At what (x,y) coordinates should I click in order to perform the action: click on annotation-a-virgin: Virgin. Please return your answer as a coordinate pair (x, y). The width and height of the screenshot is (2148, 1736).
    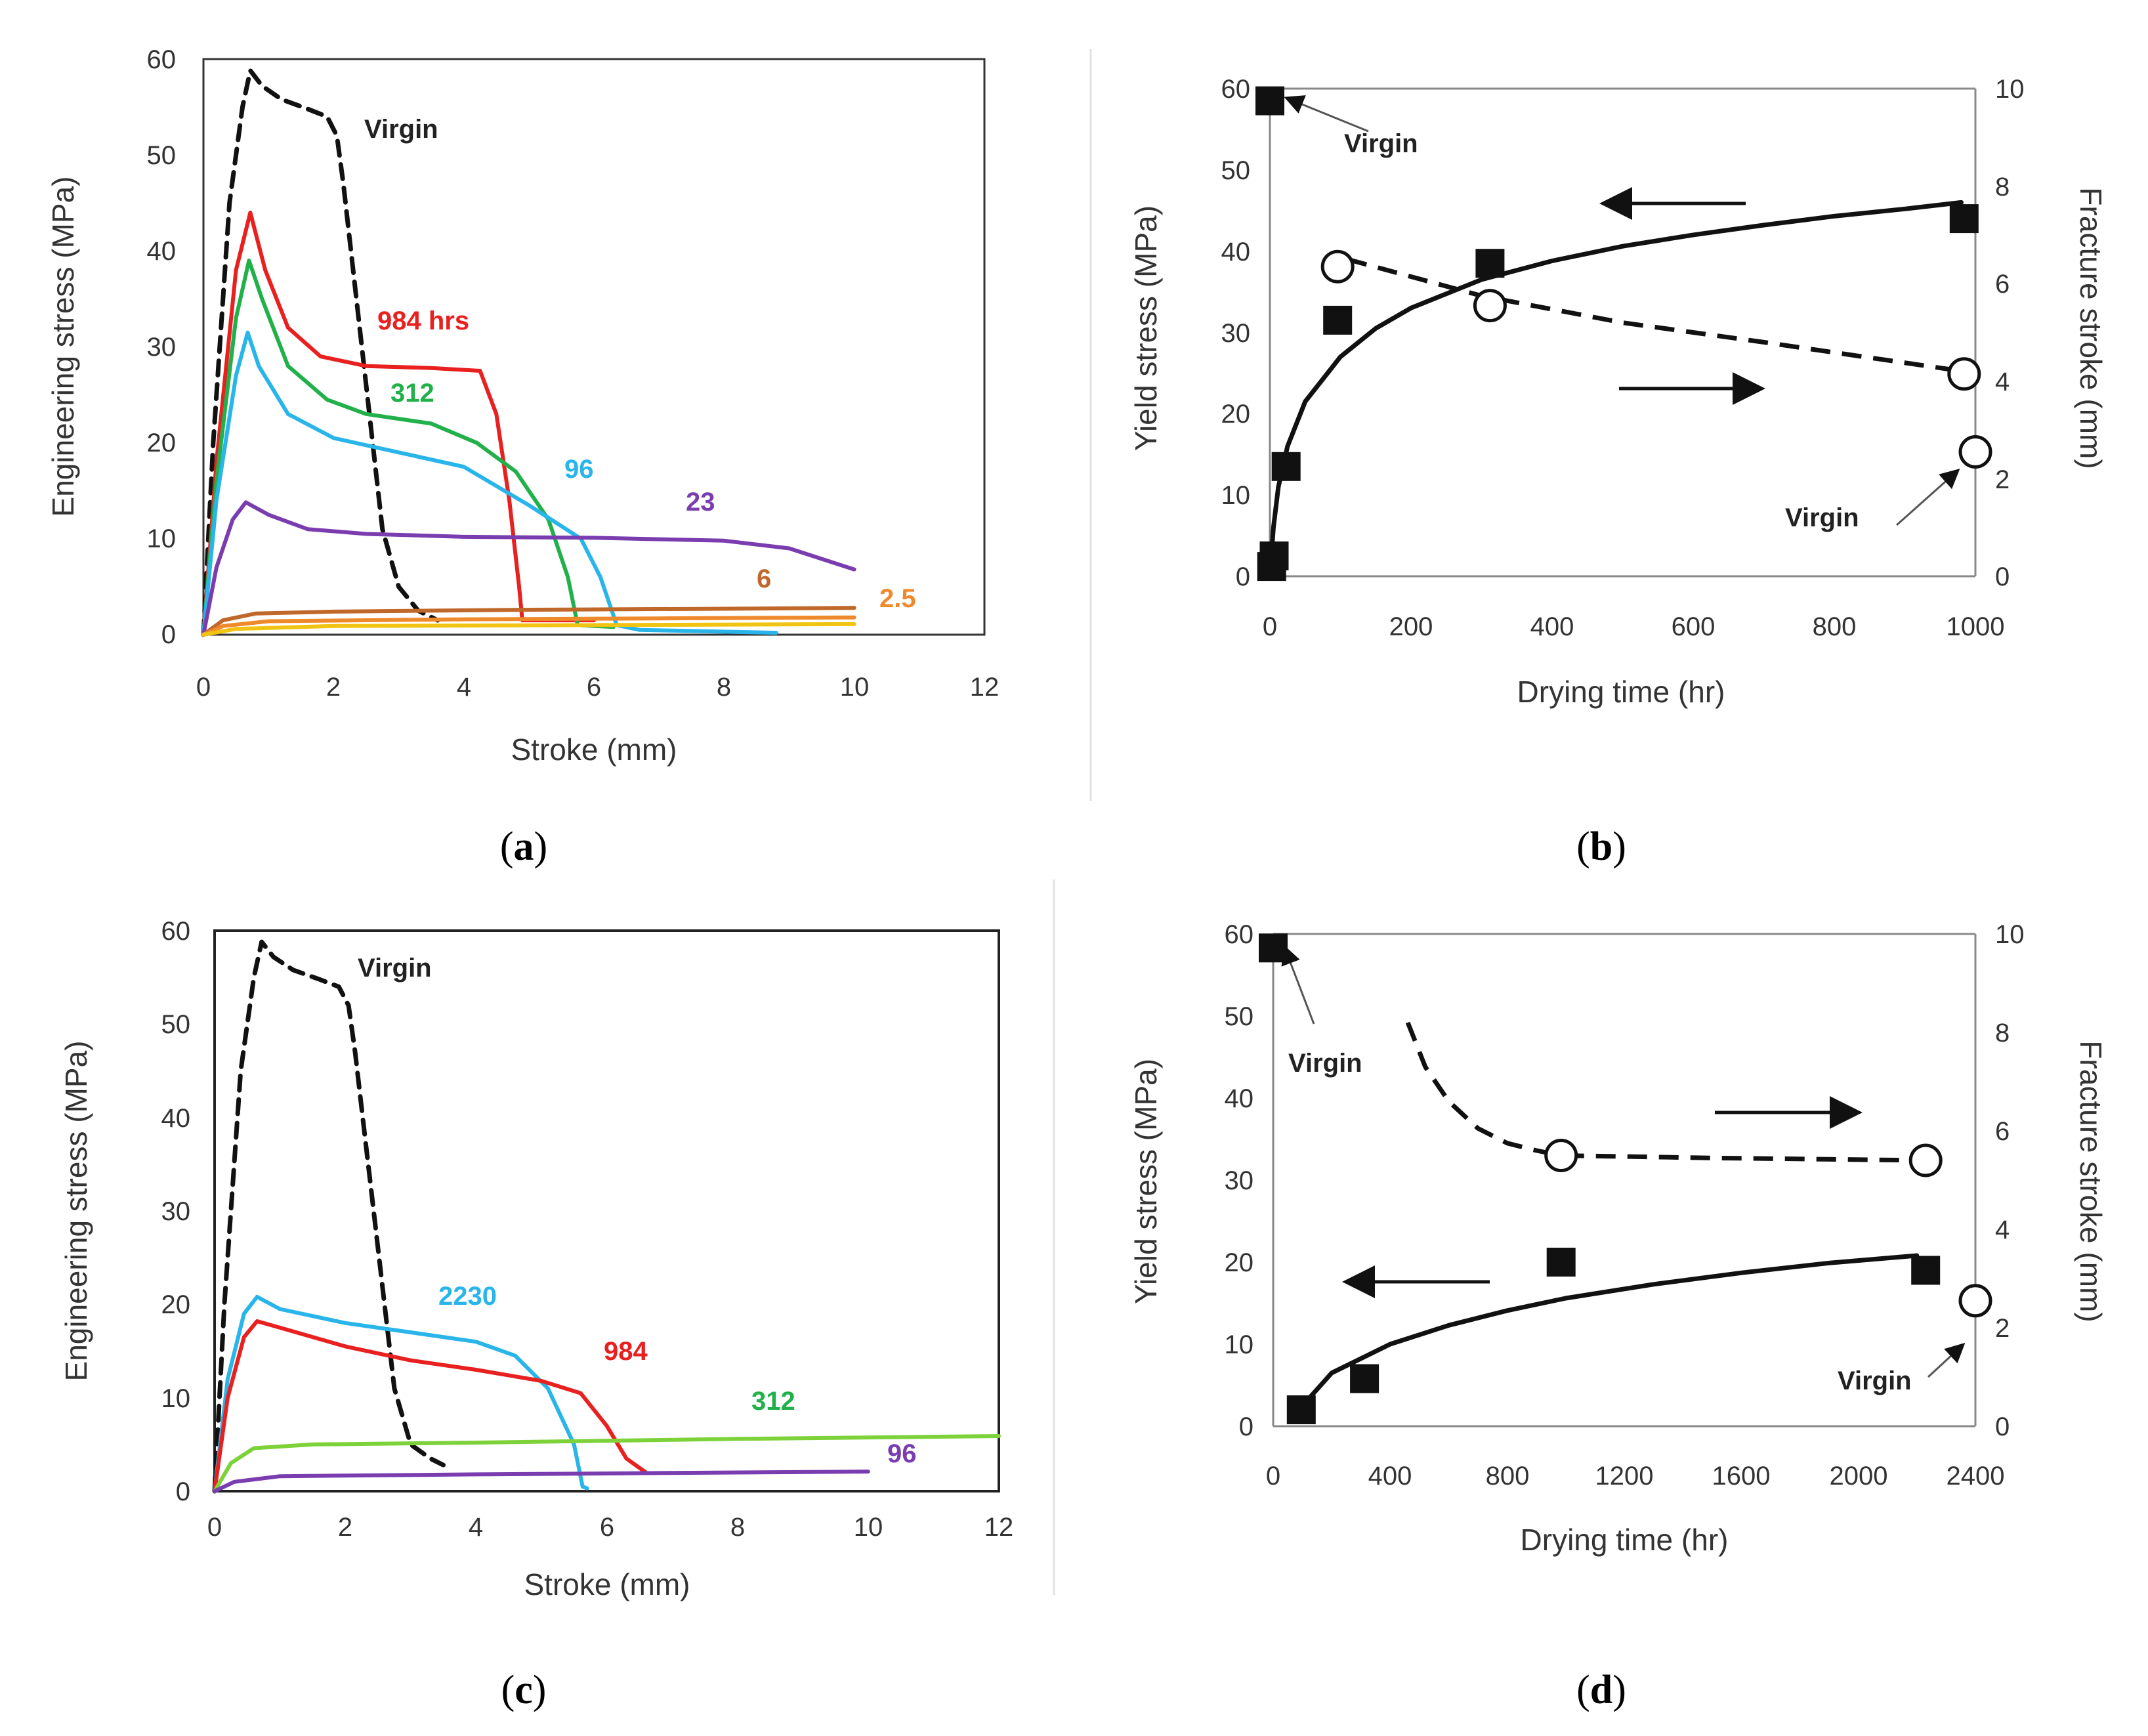
    Looking at the image, I should click on (401, 129).